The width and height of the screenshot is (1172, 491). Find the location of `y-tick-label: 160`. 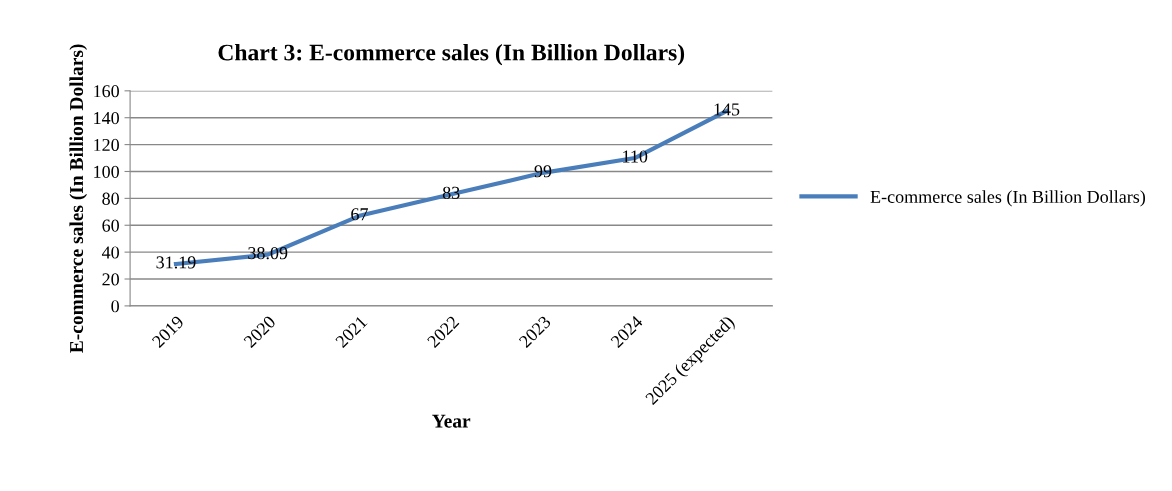

y-tick-label: 160 is located at coordinates (106, 91).